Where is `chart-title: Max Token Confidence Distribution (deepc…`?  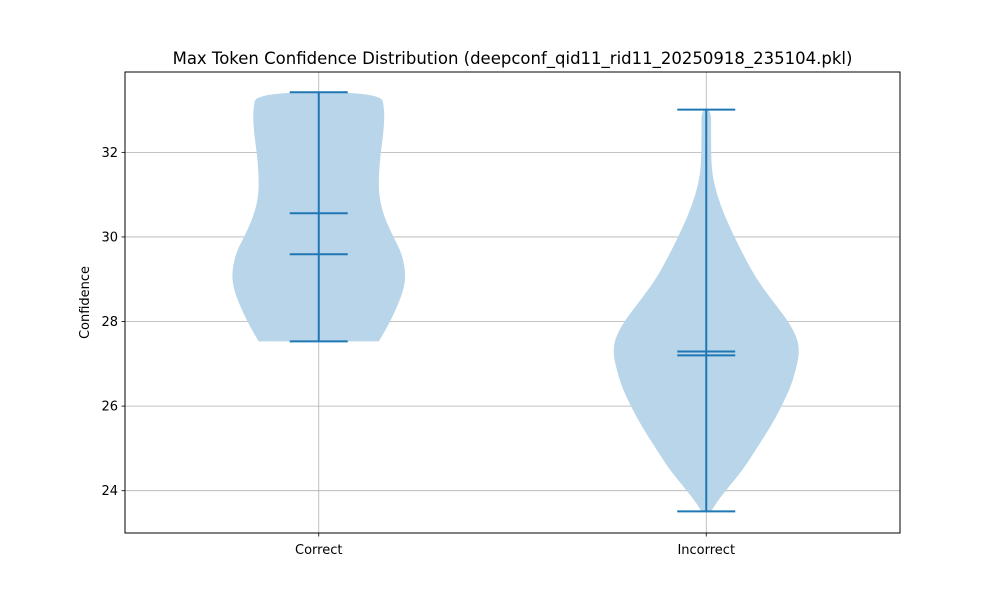
chart-title: Max Token Confidence Distribution (deepc… is located at coordinates (513, 59).